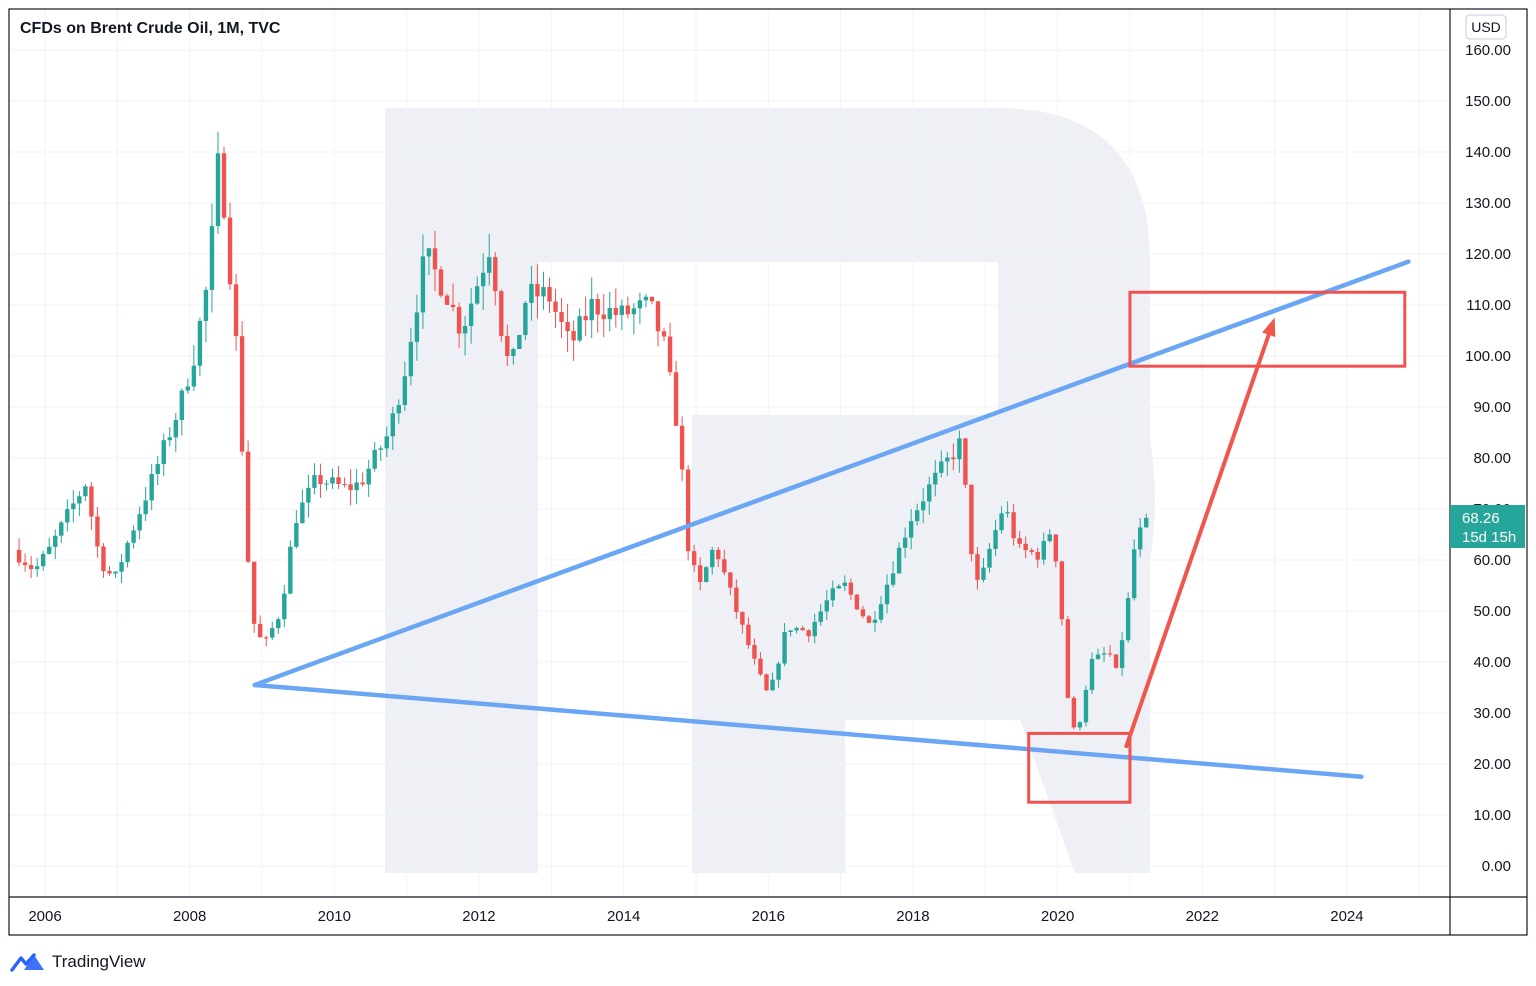 The height and width of the screenshot is (986, 1536). What do you see at coordinates (1486, 27) in the screenshot?
I see `currency-badge: USD` at bounding box center [1486, 27].